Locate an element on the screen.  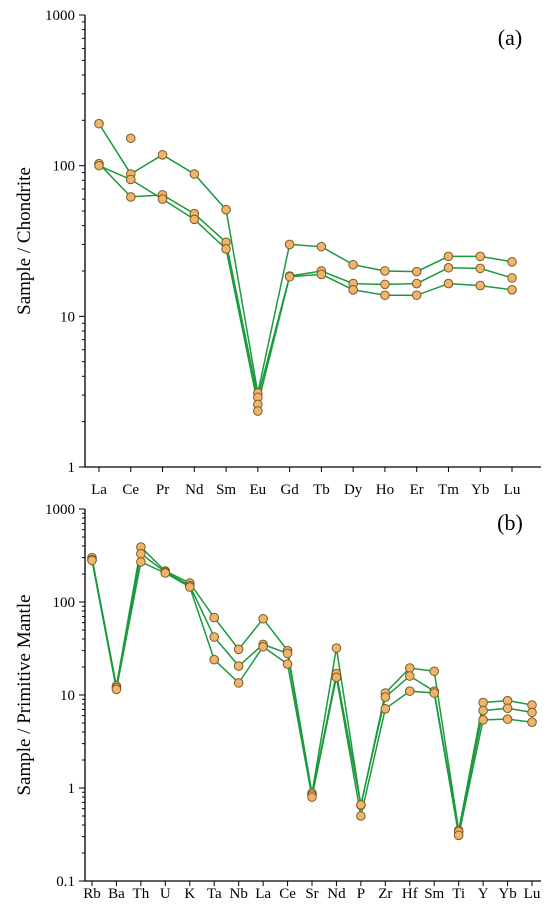
x-tick-label-ho: Ho is located at coordinates (385, 490).